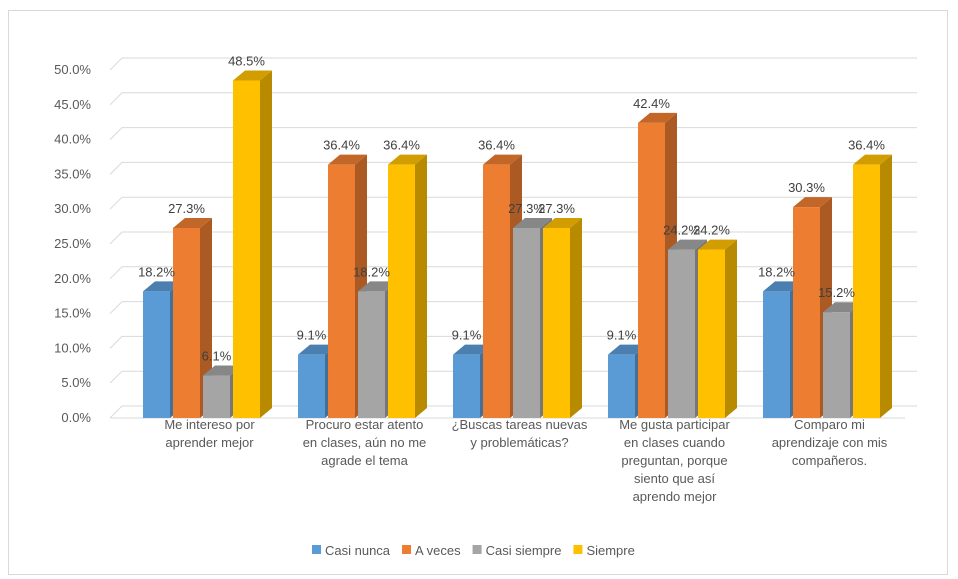 The image size is (958, 579). Describe the element at coordinates (246, 60) in the screenshot. I see `data-label: 48.5%` at that location.